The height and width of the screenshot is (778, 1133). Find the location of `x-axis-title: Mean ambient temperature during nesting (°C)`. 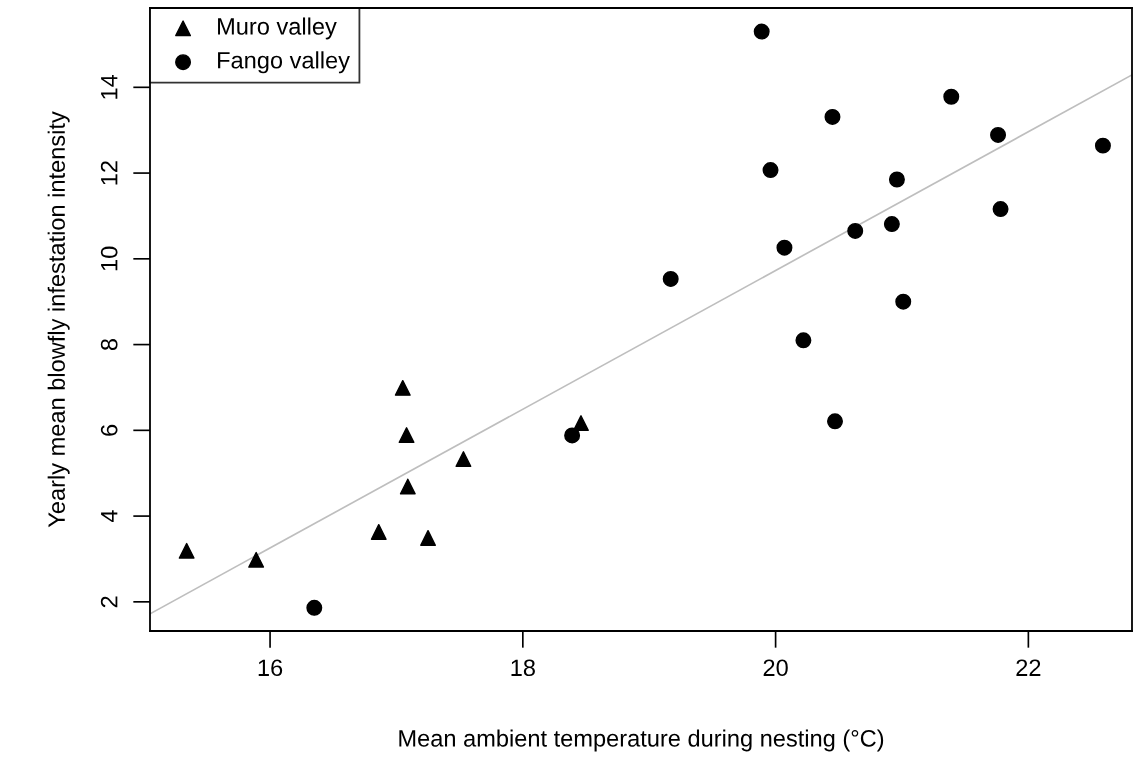

x-axis-title: Mean ambient temperature during nesting (°C) is located at coordinates (641, 740).